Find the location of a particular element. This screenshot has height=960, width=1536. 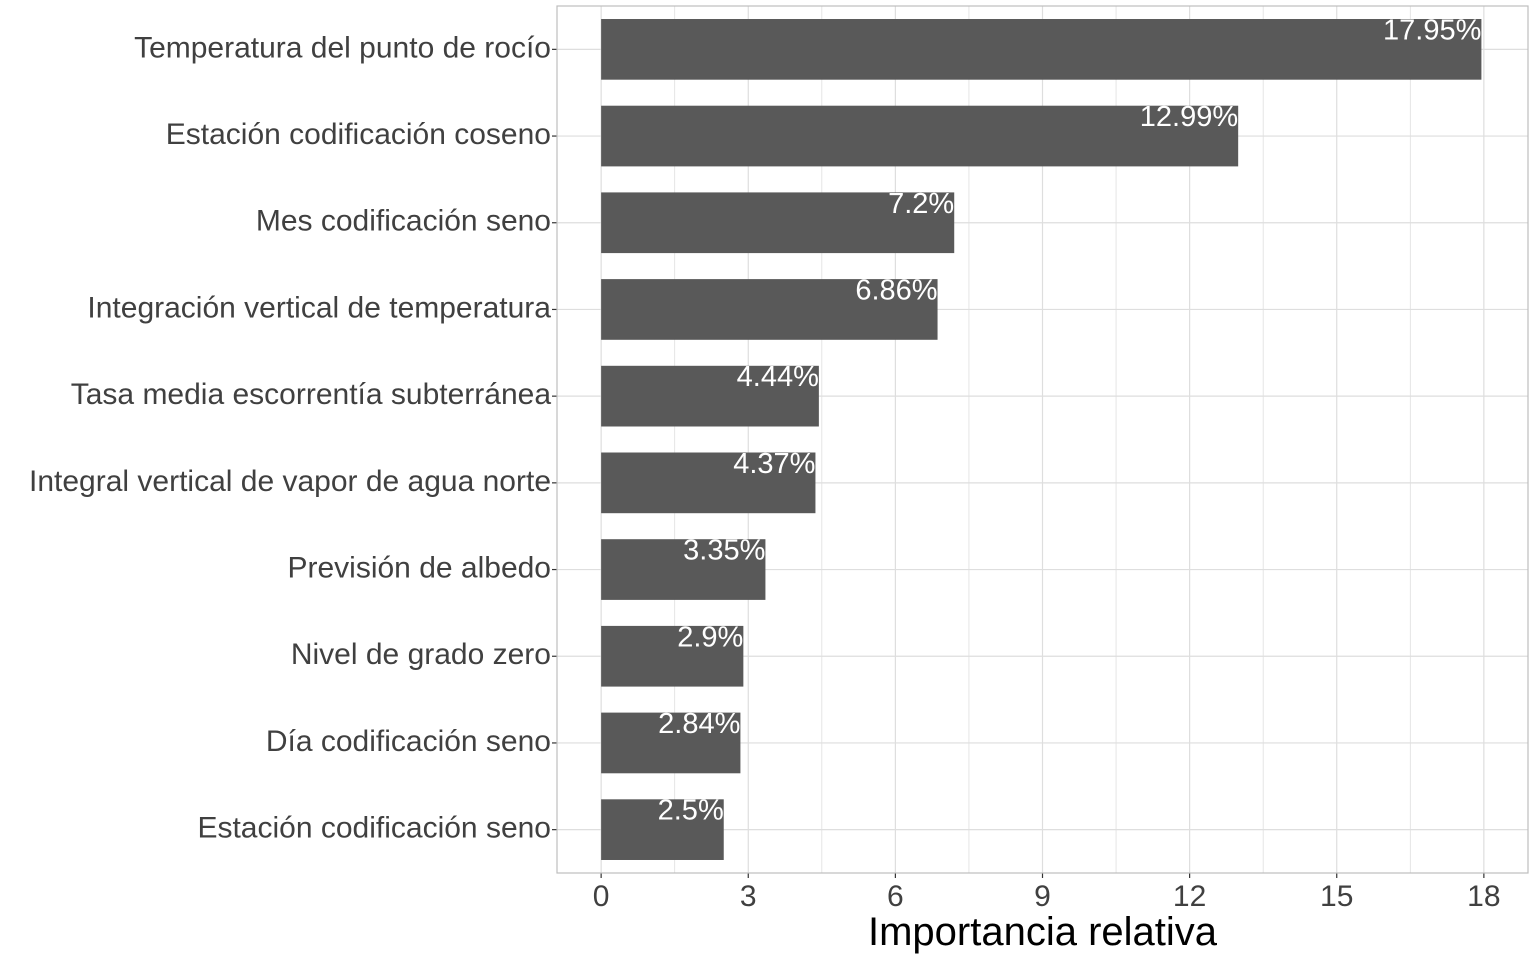

data-label: 4.44% is located at coordinates (778, 377).